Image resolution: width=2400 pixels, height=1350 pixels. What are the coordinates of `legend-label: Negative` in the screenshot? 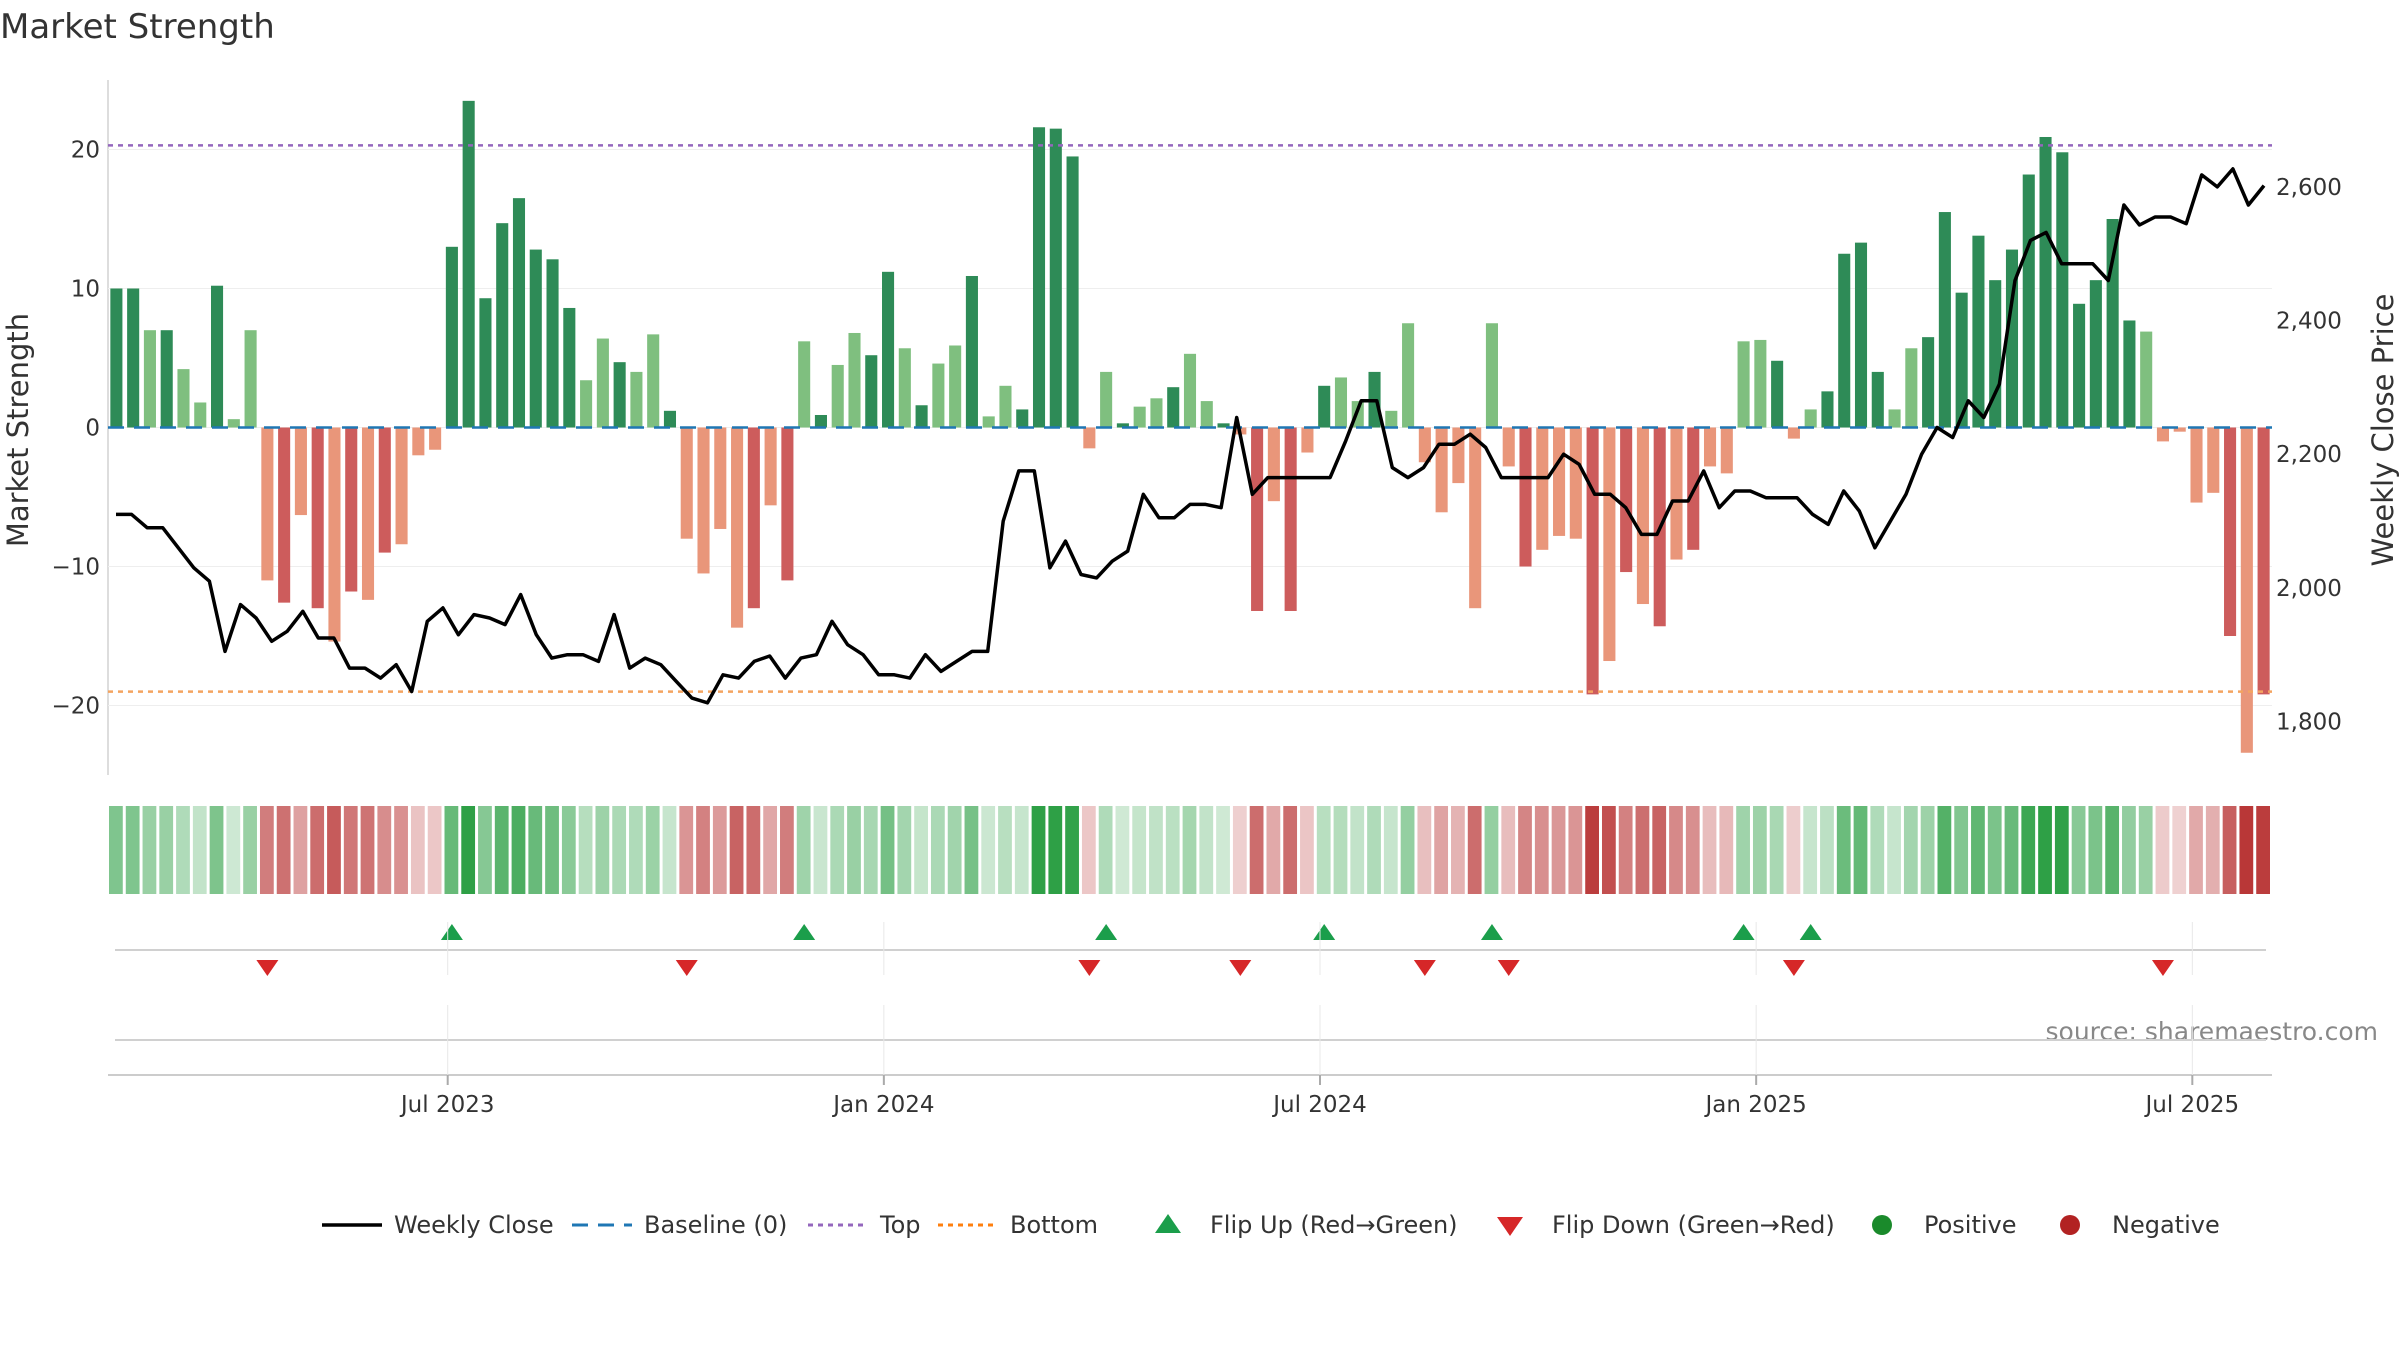 It's located at (2166, 1225).